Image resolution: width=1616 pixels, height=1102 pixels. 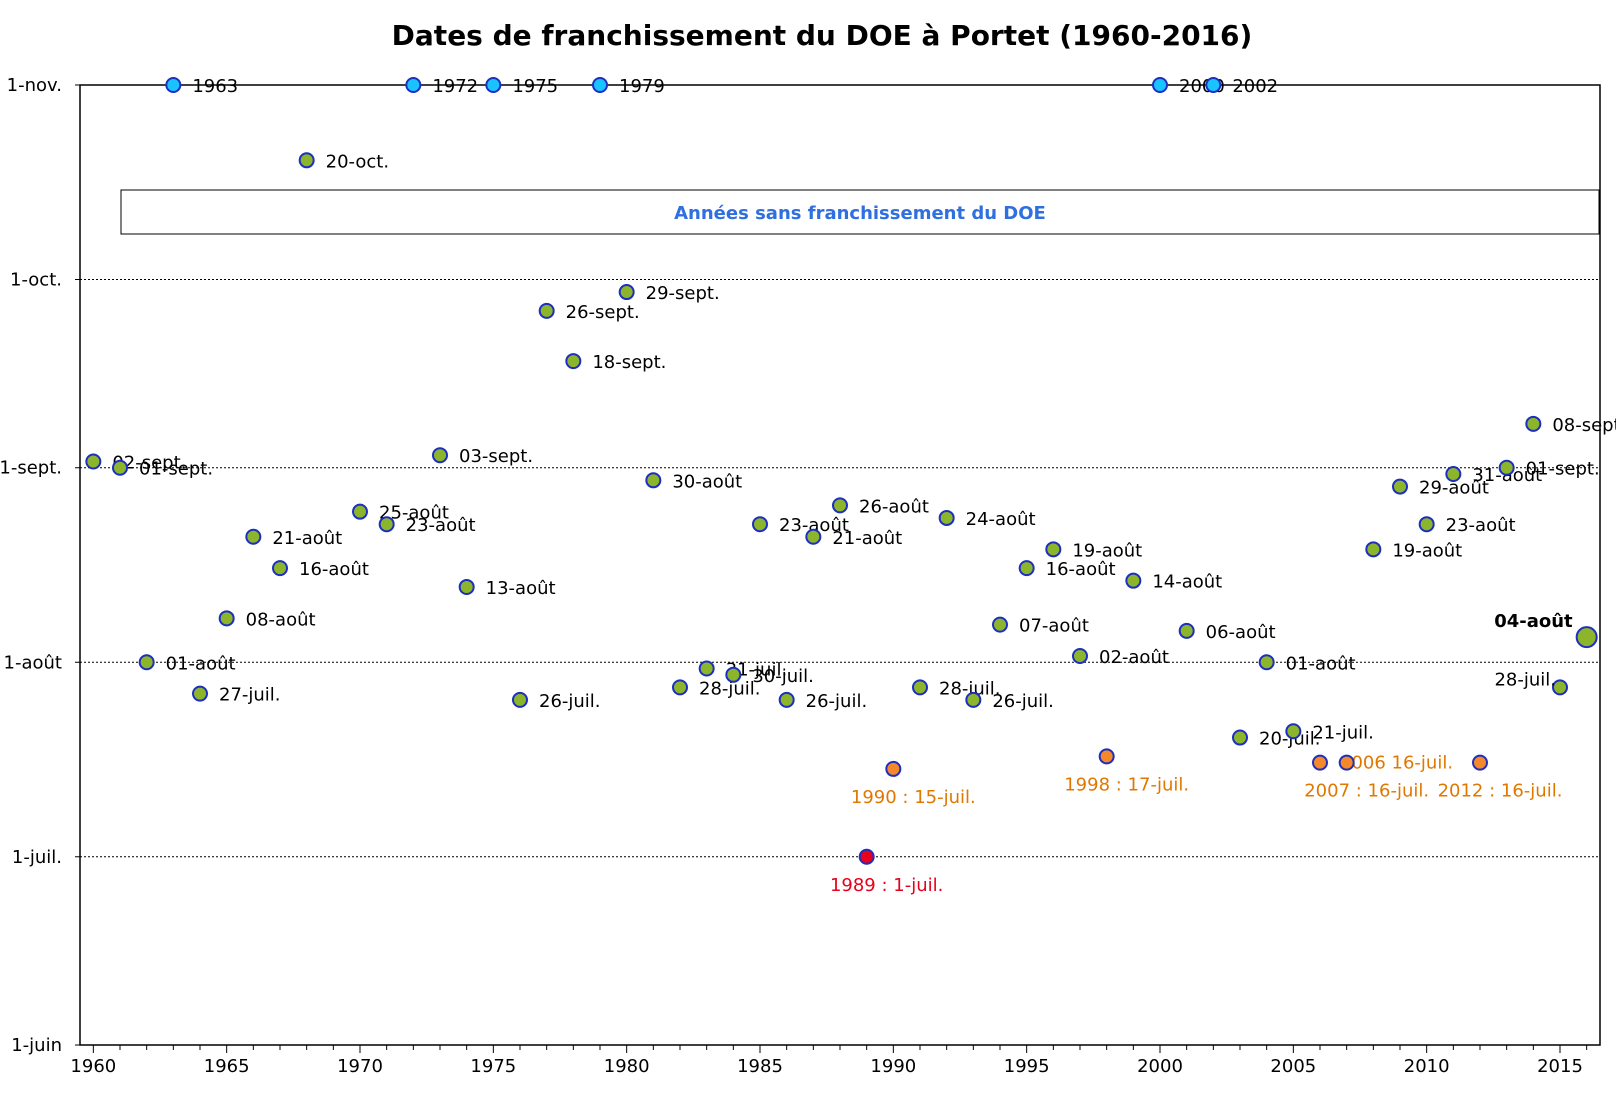 I want to click on point-label-1987: 21-août, so click(x=867, y=538).